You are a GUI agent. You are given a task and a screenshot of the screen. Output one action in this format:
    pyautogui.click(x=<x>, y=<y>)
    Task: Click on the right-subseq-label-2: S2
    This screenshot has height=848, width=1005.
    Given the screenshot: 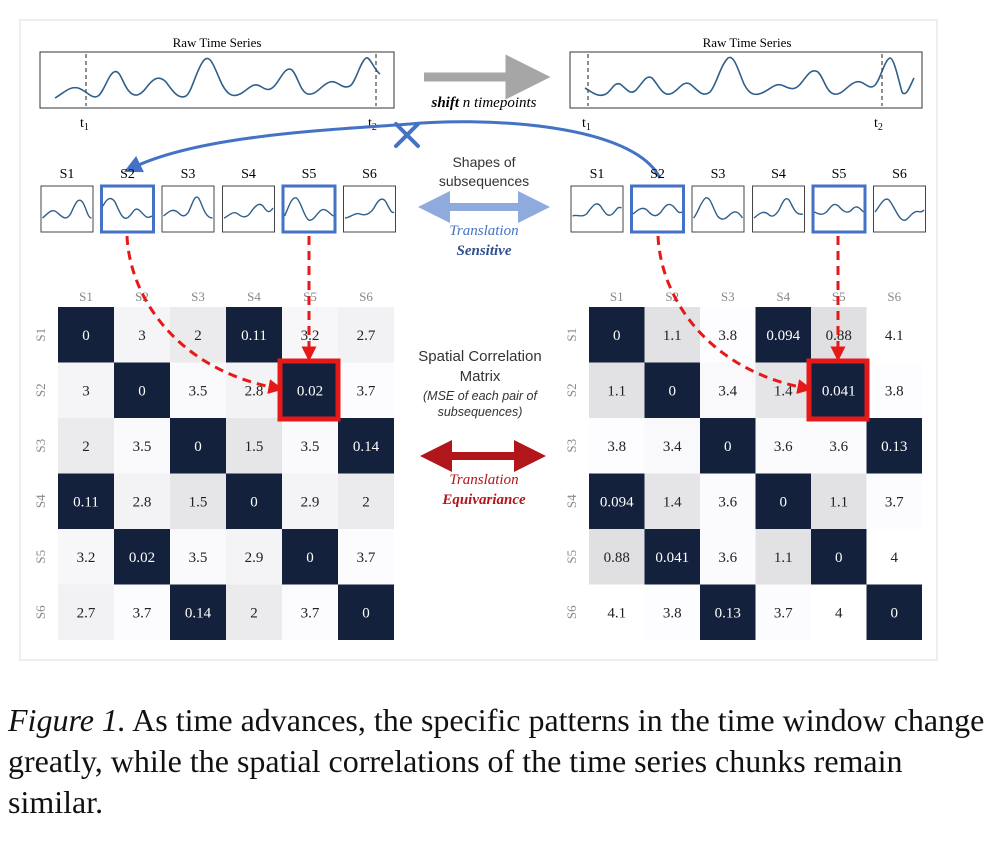 What is the action you would take?
    pyautogui.click(x=657, y=174)
    